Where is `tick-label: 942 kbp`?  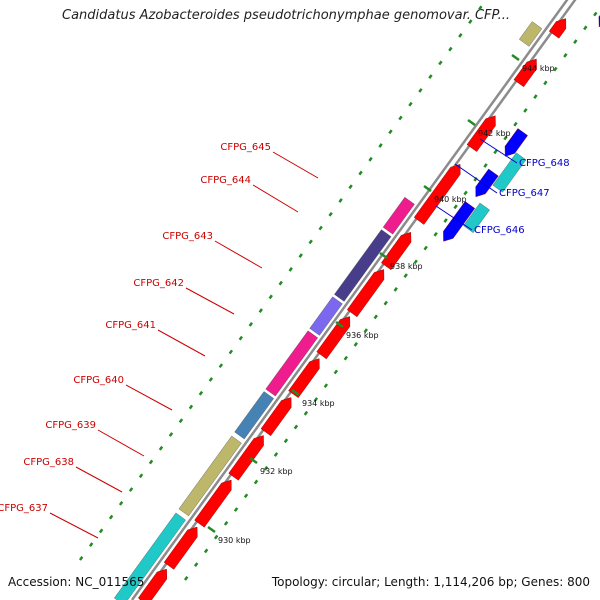 tick-label: 942 kbp is located at coordinates (494, 133).